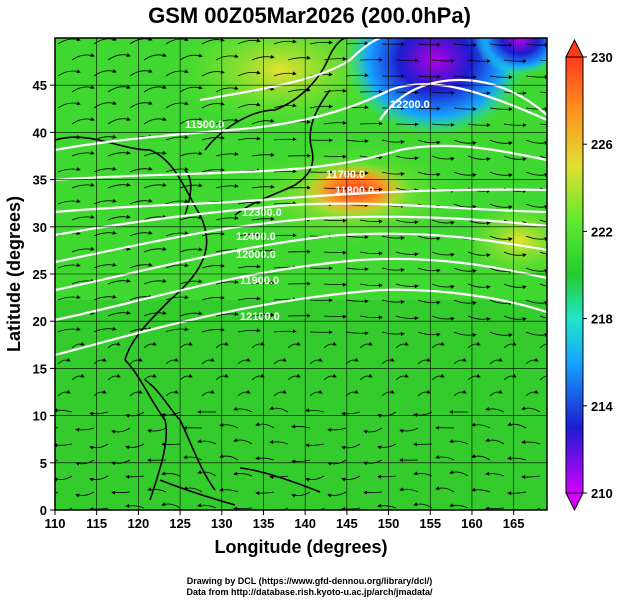 The image size is (619, 605). I want to click on x-tick-label: 160, so click(472, 523).